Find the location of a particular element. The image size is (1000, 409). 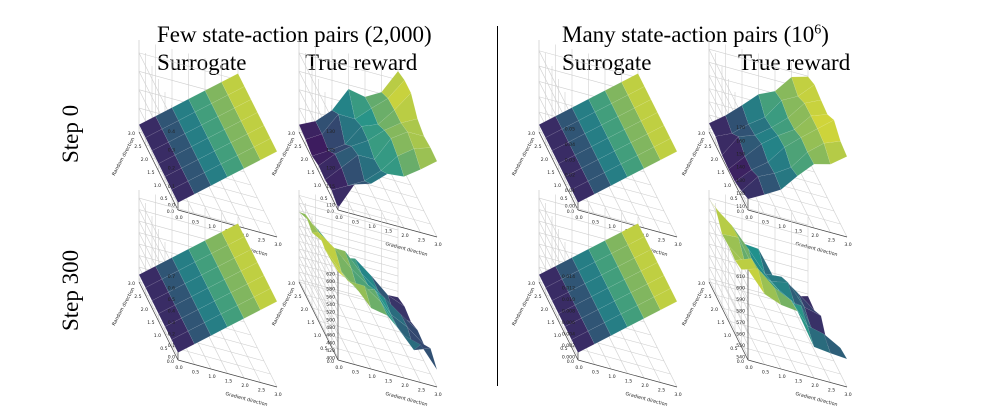

x-axis-line is located at coordinates (387, 373).